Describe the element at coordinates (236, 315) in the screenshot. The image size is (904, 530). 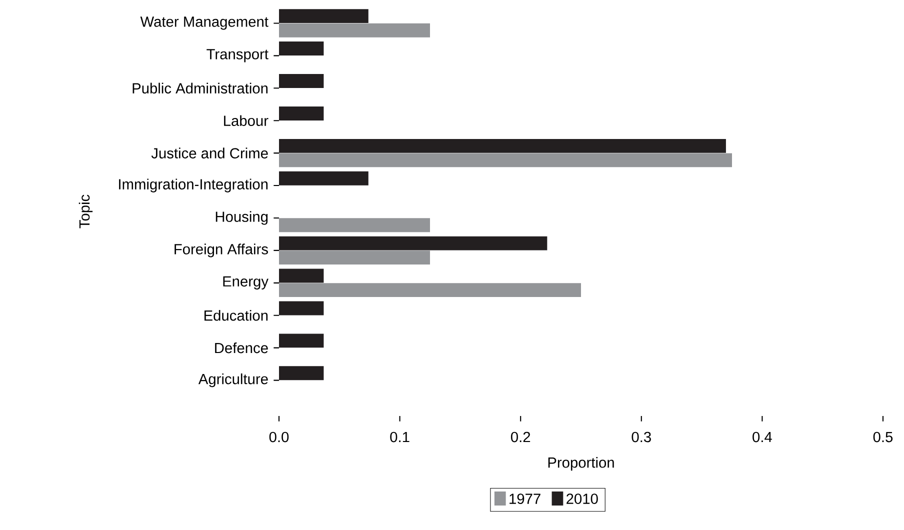
I see `y-tick-label: Education` at that location.